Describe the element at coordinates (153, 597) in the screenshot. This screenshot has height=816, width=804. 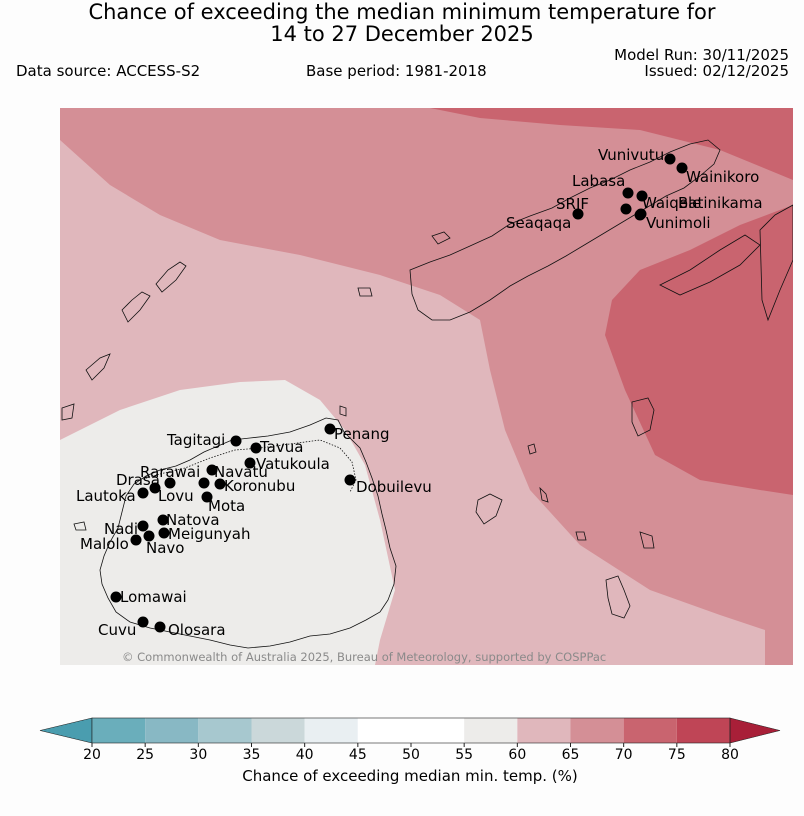
I see `place-label-lomawai: Lomawai` at that location.